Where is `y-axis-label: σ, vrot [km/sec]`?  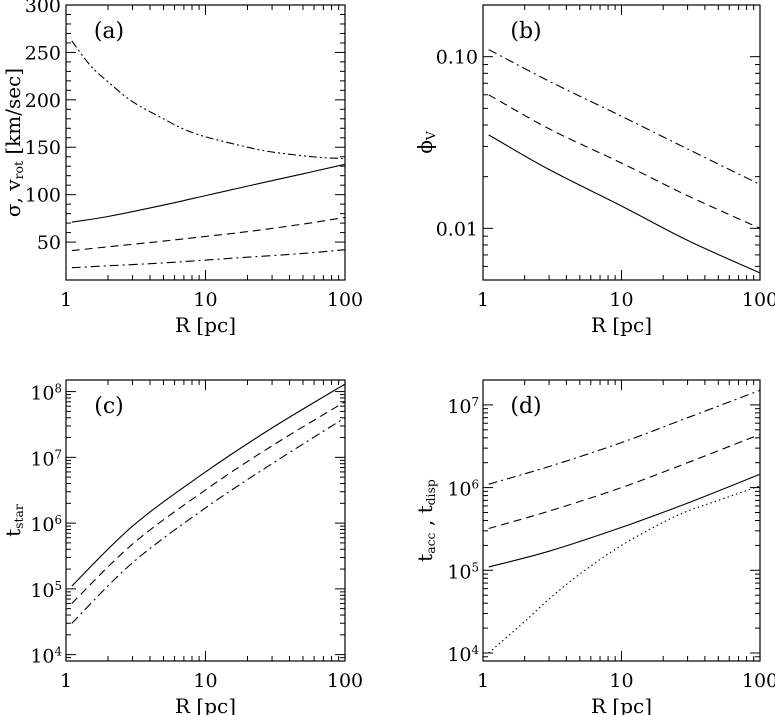 y-axis-label: σ, vrot [km/sec] is located at coordinates (13, 142).